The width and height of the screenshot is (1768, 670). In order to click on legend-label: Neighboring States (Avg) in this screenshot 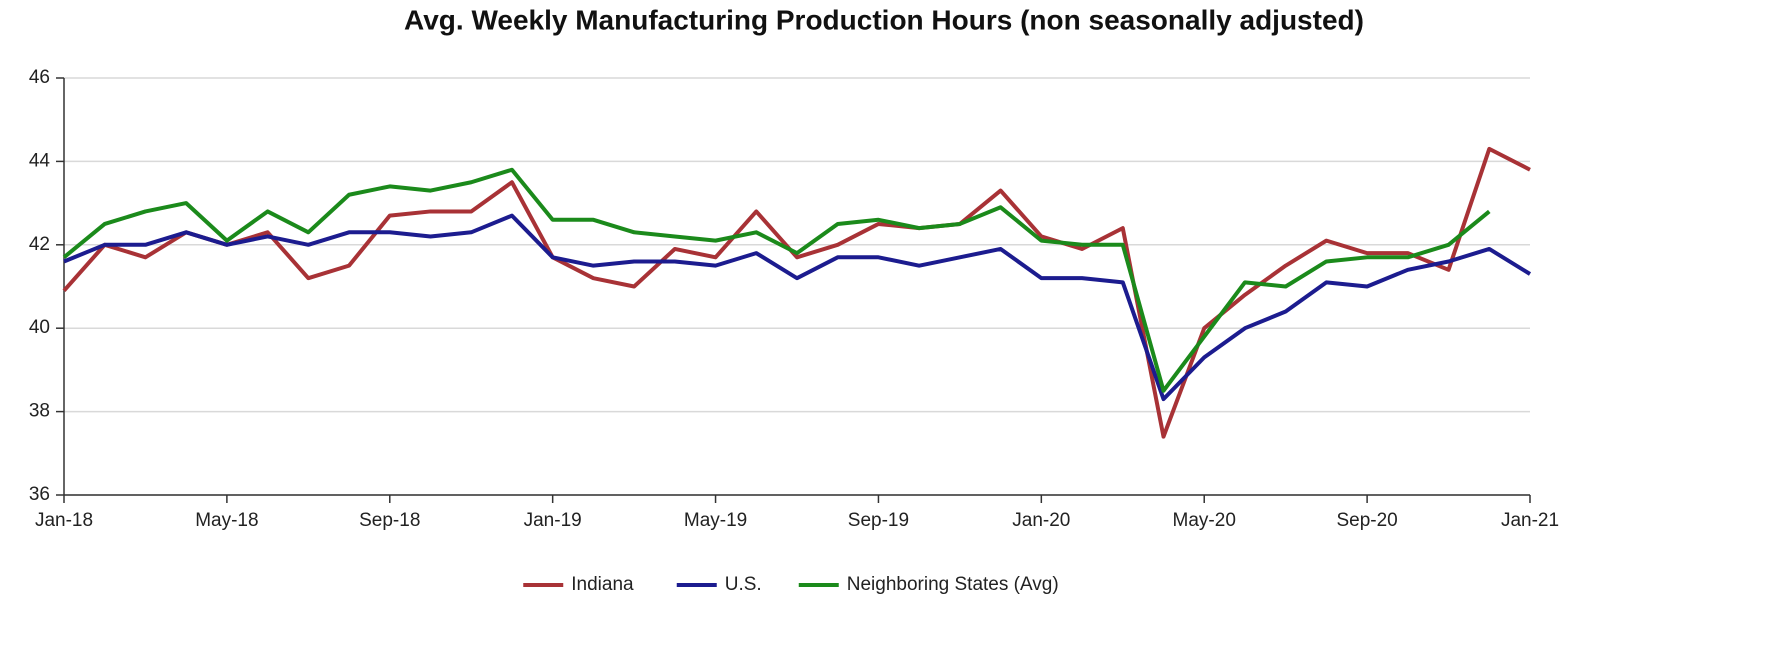, I will do `click(953, 584)`.